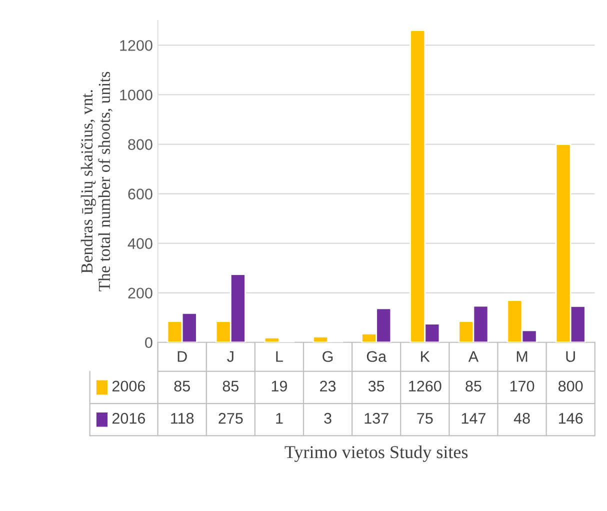 The image size is (607, 511). I want to click on y-tick-label: 1000, so click(136, 95).